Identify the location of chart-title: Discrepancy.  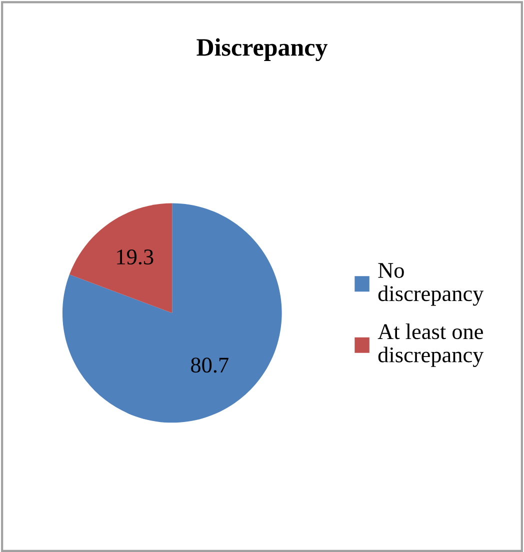
(262, 50).